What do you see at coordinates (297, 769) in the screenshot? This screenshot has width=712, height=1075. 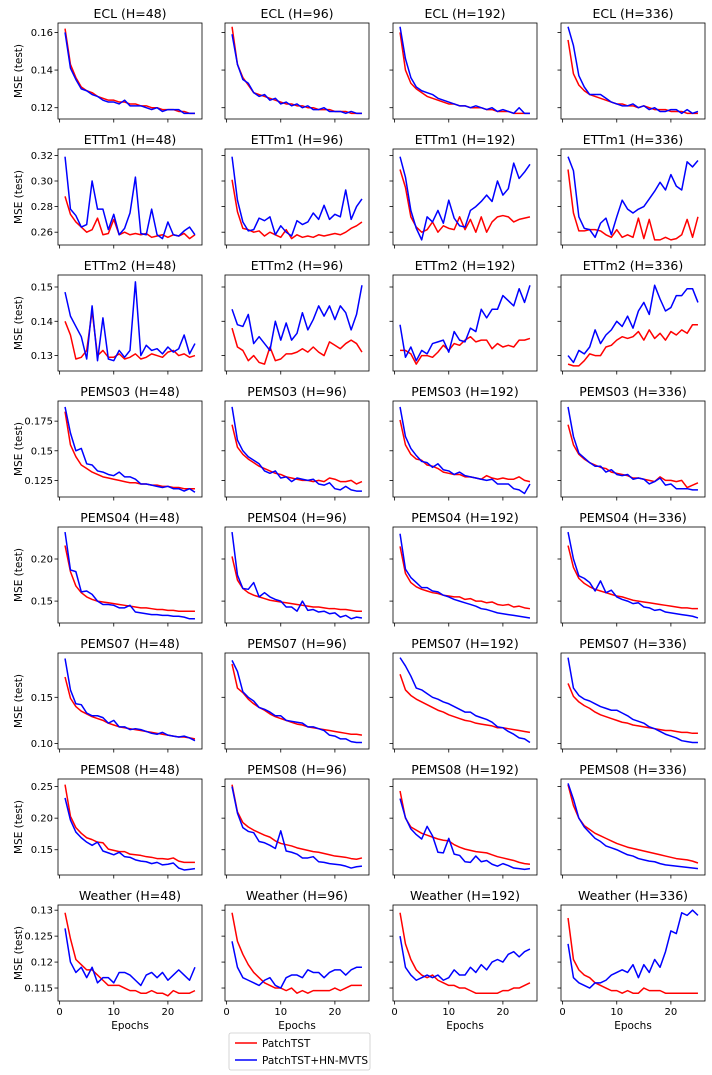 I see `subplot-title: PEMS08 (H=96)` at bounding box center [297, 769].